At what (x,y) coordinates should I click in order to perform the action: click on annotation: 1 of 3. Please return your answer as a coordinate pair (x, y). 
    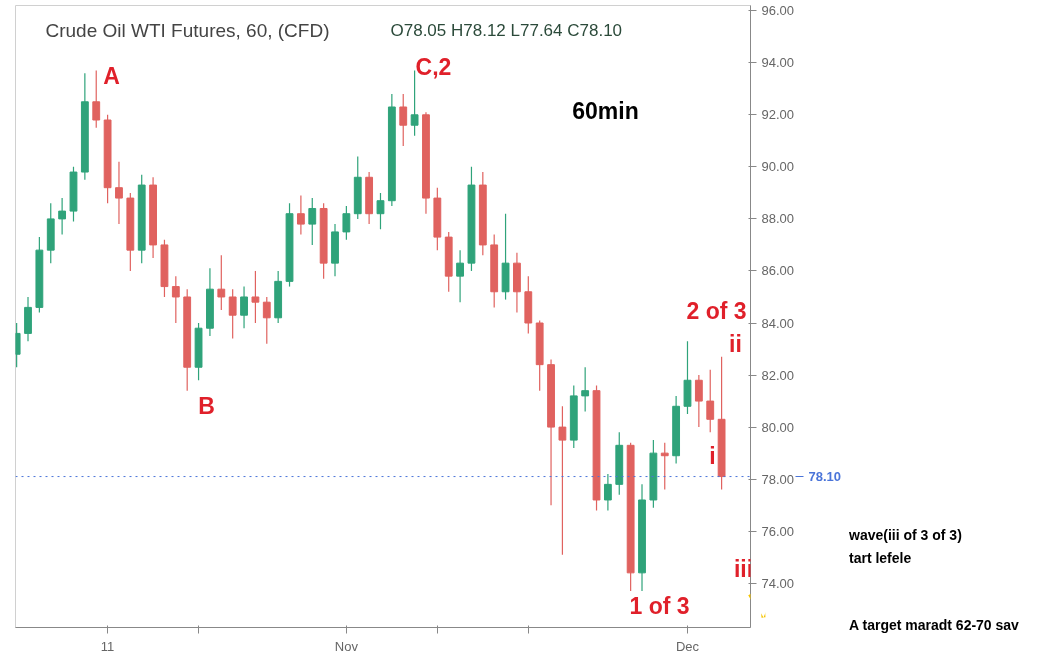
    Looking at the image, I should click on (659, 605).